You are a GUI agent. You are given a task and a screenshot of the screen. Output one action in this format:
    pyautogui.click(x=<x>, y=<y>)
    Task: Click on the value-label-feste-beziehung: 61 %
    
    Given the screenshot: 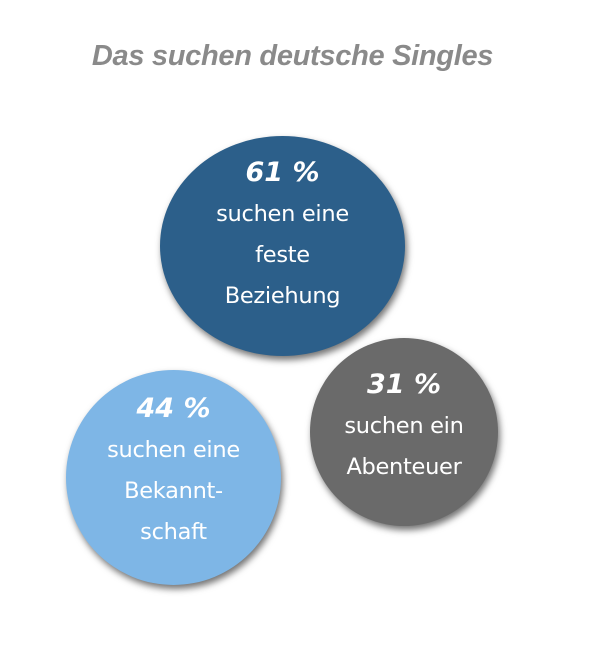 What is the action you would take?
    pyautogui.click(x=282, y=172)
    